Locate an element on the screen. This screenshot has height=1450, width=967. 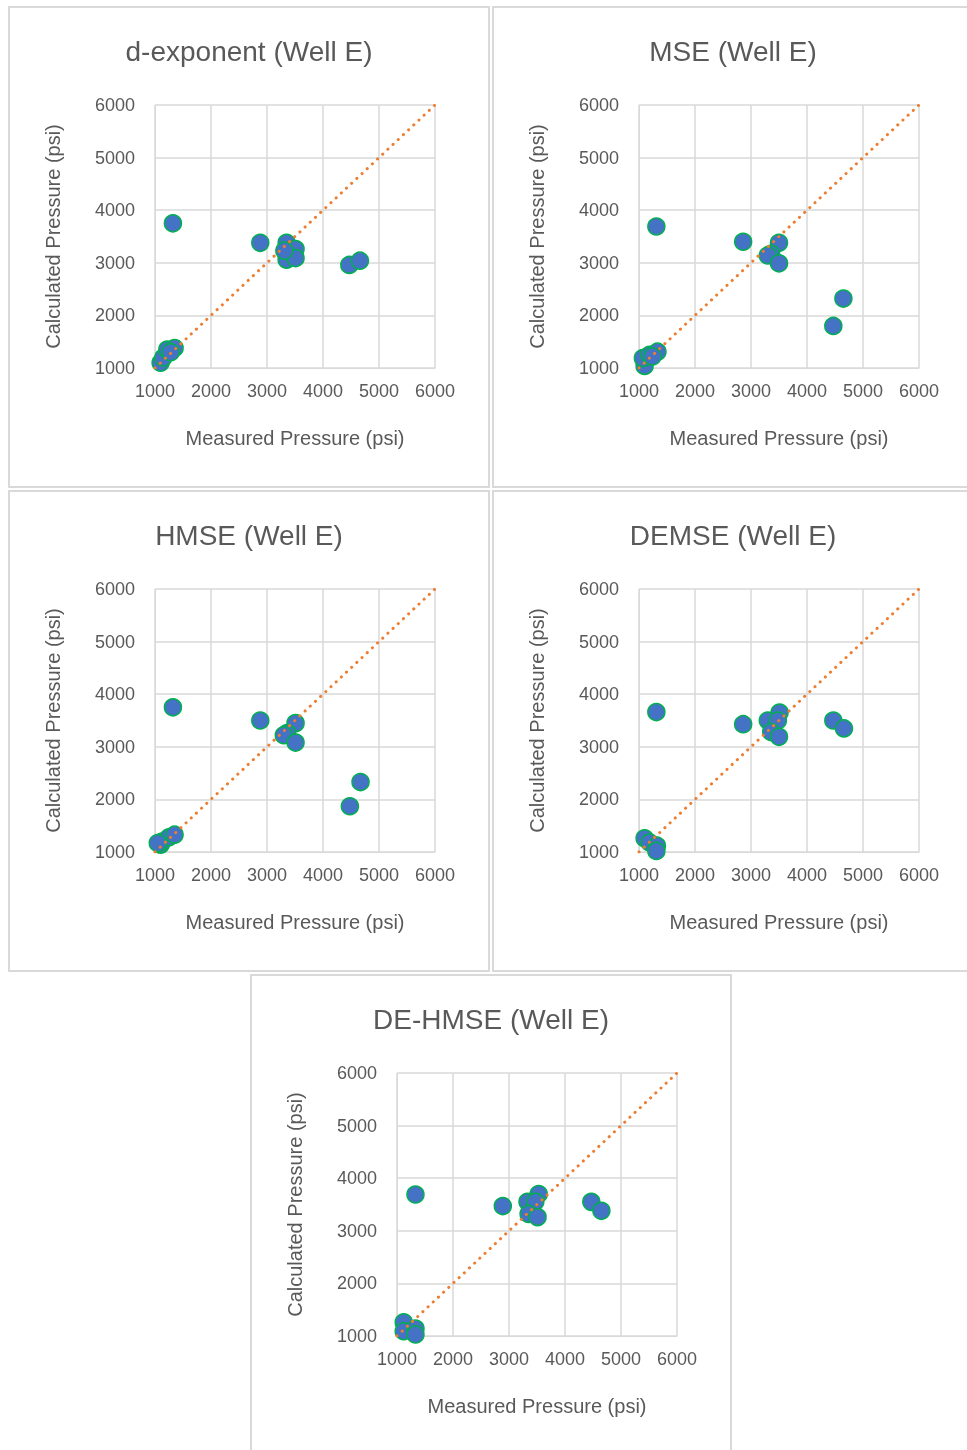
chart-title: DEMSE (Well E) is located at coordinates (733, 535).